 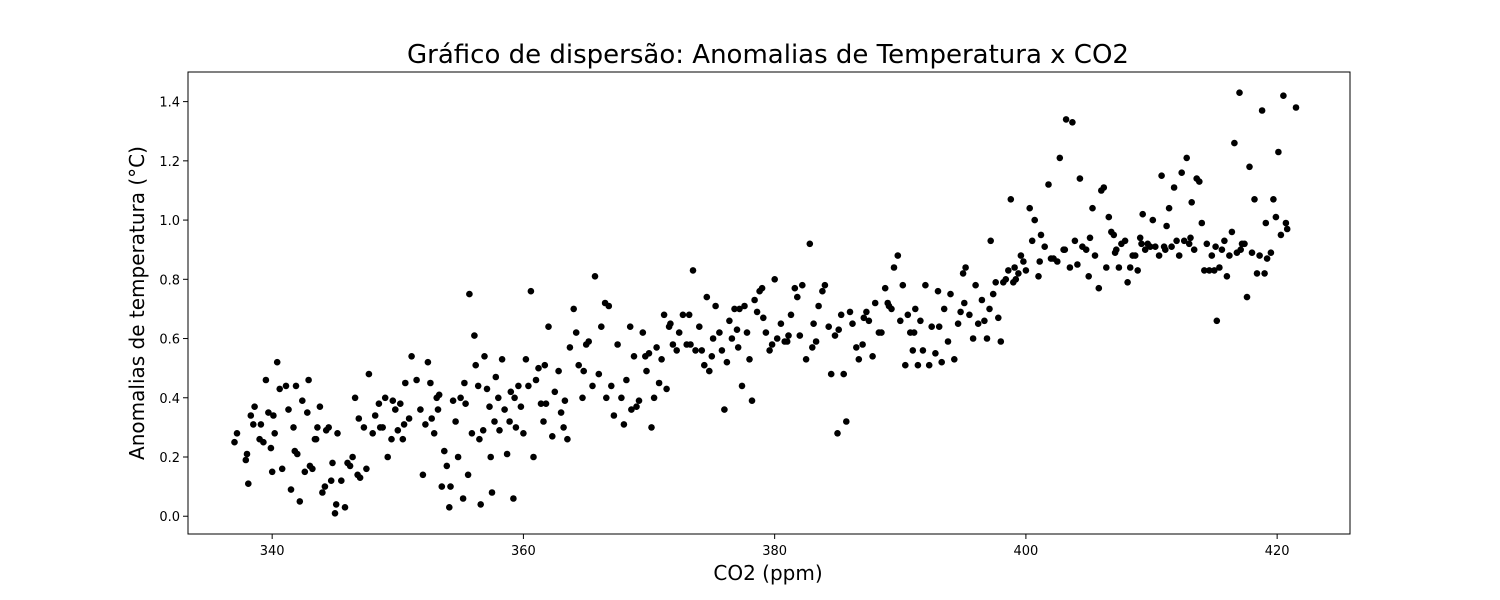 I want to click on y-tick-label: 0.8, so click(x=169, y=280).